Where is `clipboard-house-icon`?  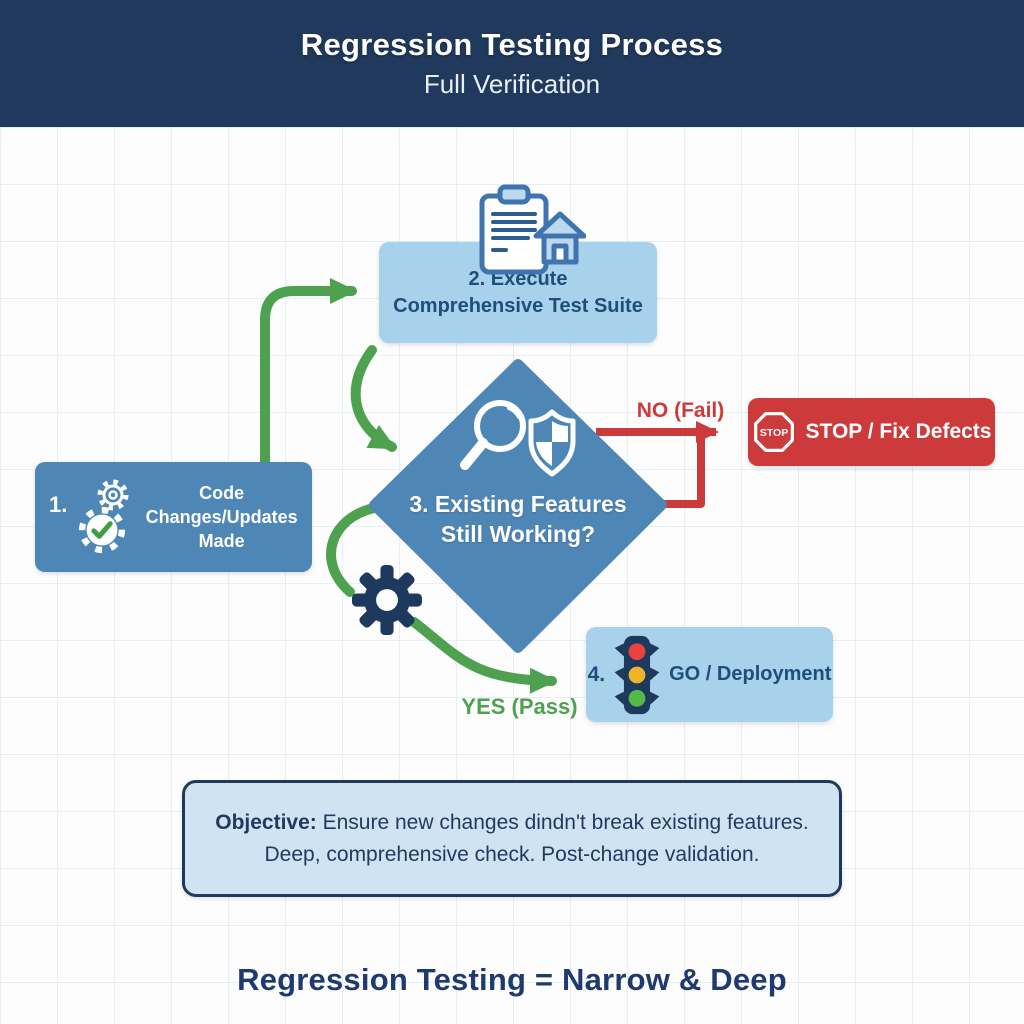
clipboard-house-icon is located at coordinates (532, 229).